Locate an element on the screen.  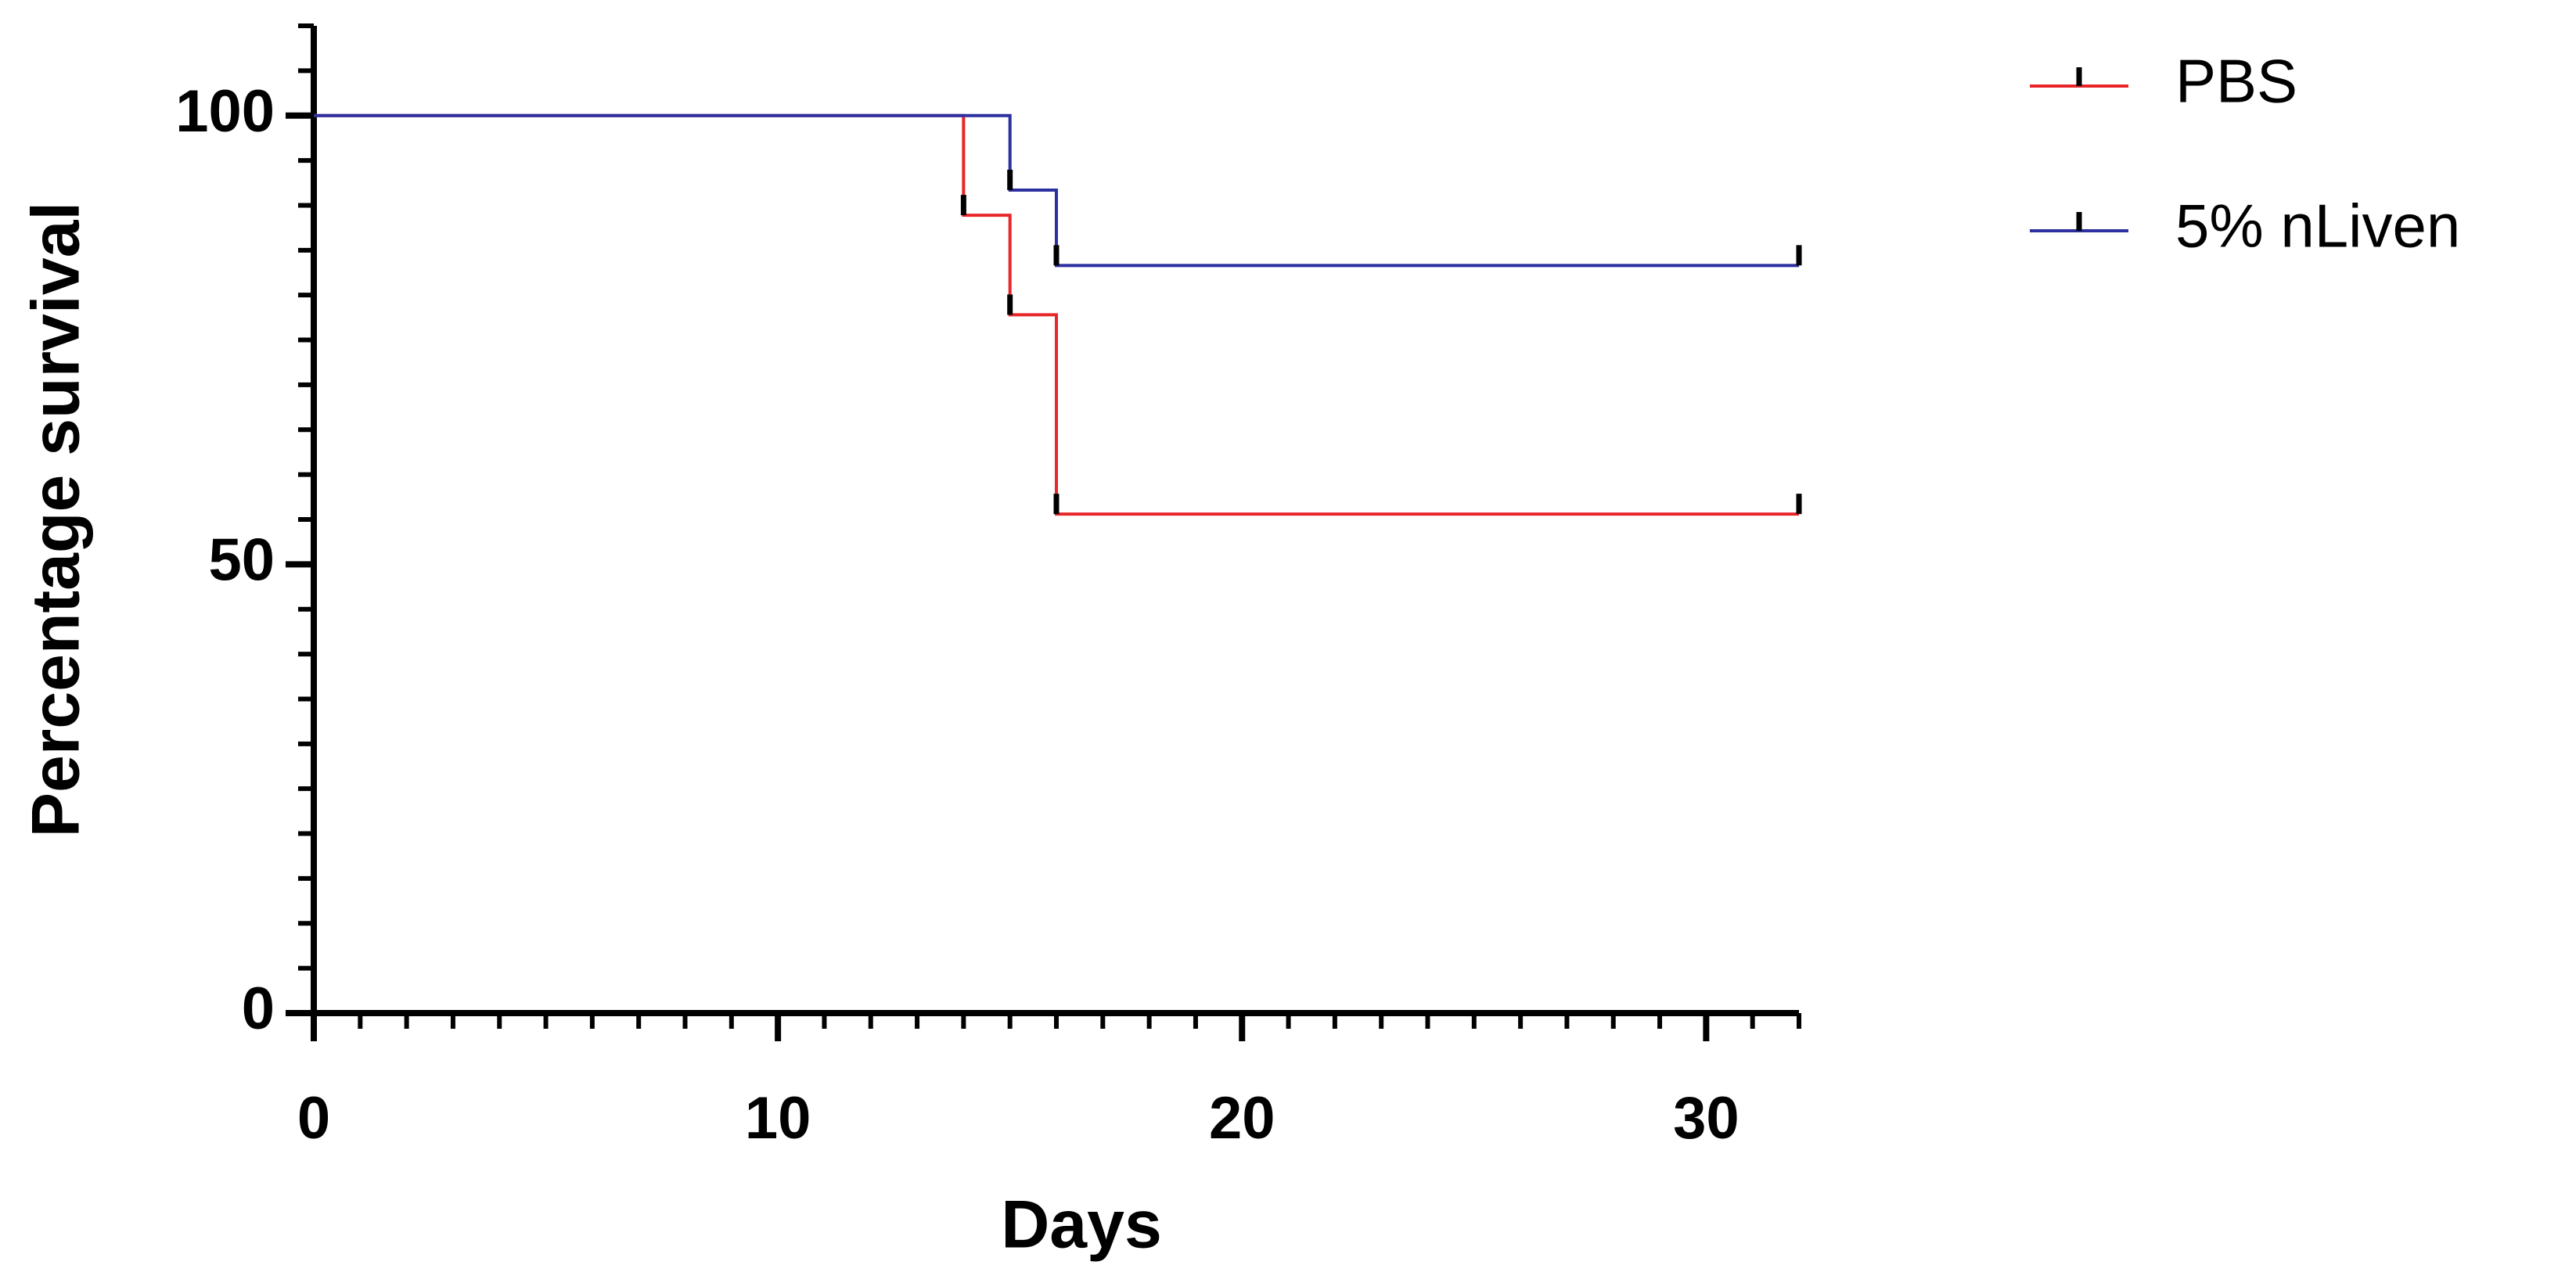
y-tick-label: 100 is located at coordinates (225, 111).